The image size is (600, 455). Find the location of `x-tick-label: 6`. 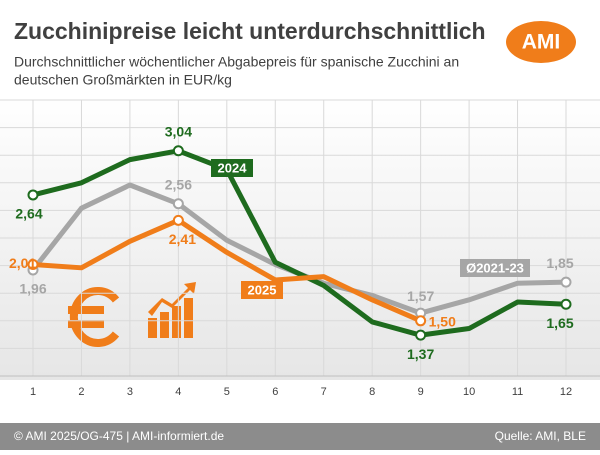

x-tick-label: 6 is located at coordinates (275, 392).